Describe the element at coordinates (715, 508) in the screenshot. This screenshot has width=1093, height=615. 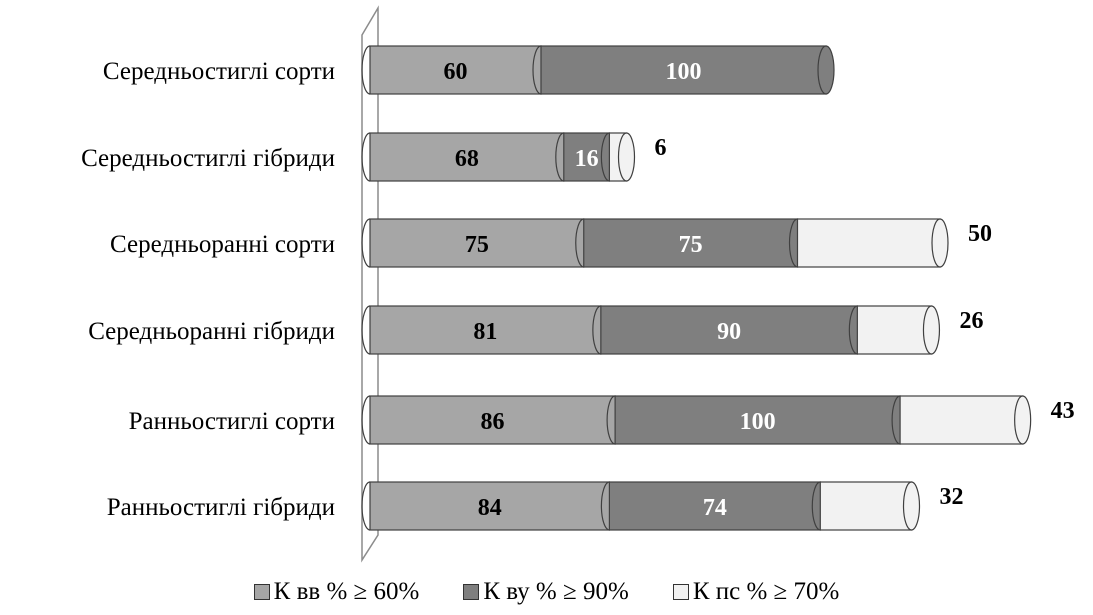
I see `value-label: 74` at that location.